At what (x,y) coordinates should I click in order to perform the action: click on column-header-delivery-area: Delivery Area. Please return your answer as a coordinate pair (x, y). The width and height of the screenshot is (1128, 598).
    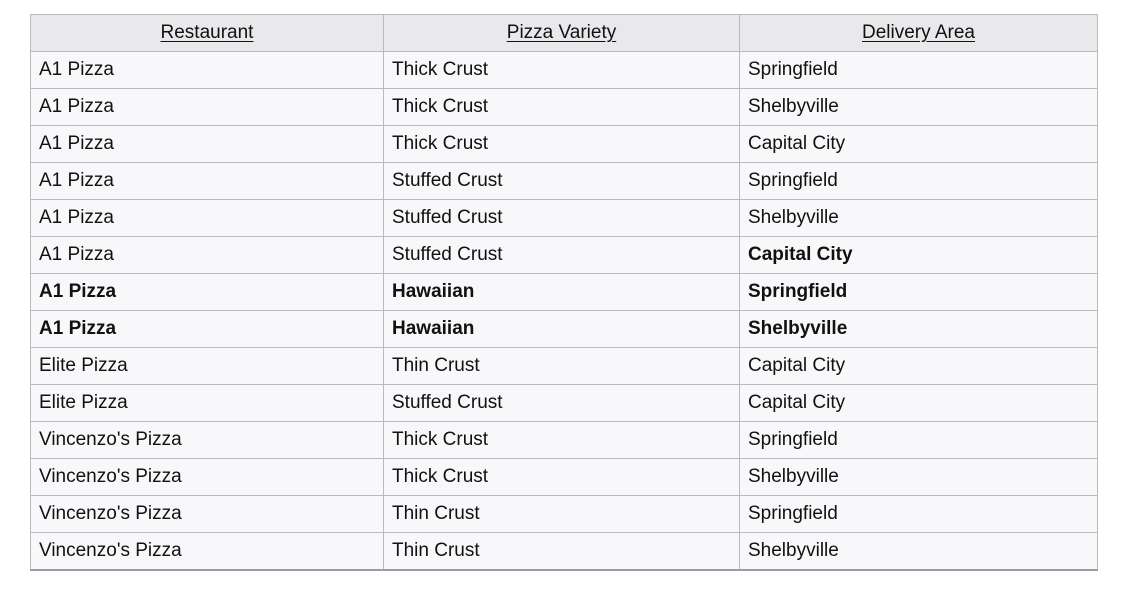
    Looking at the image, I should click on (918, 33).